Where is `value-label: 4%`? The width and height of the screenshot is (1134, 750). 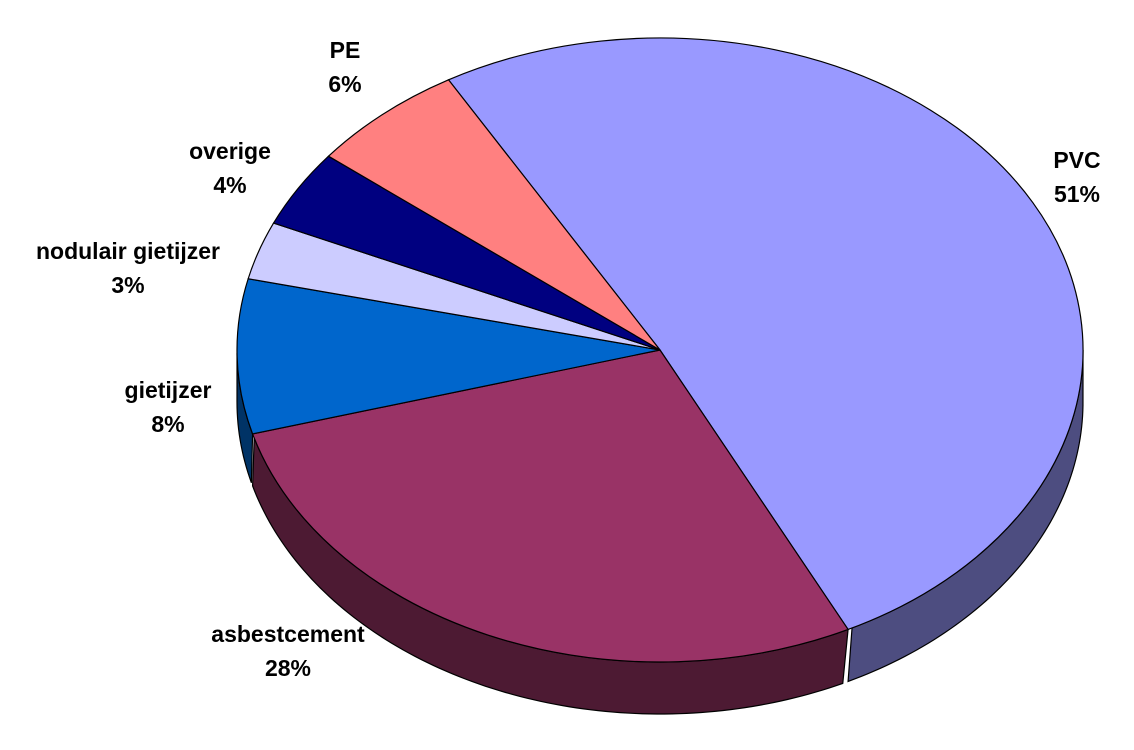
value-label: 4% is located at coordinates (229, 185).